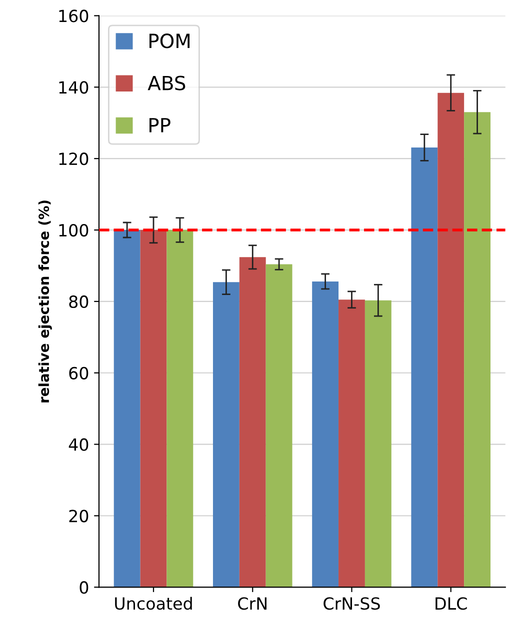  What do you see at coordinates (352, 603) in the screenshot?
I see `x-tick-label: CrN-SS` at bounding box center [352, 603].